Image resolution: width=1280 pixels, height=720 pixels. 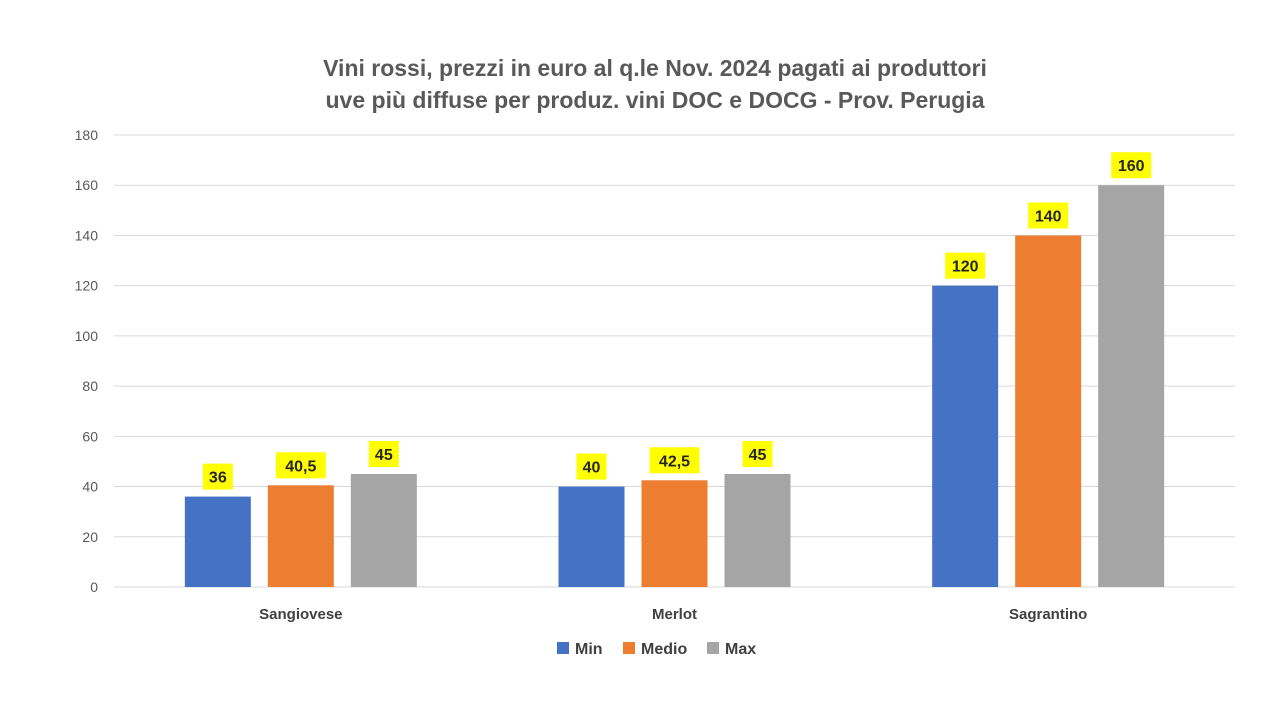 I want to click on legend: Min Medio Max, so click(x=656, y=649).